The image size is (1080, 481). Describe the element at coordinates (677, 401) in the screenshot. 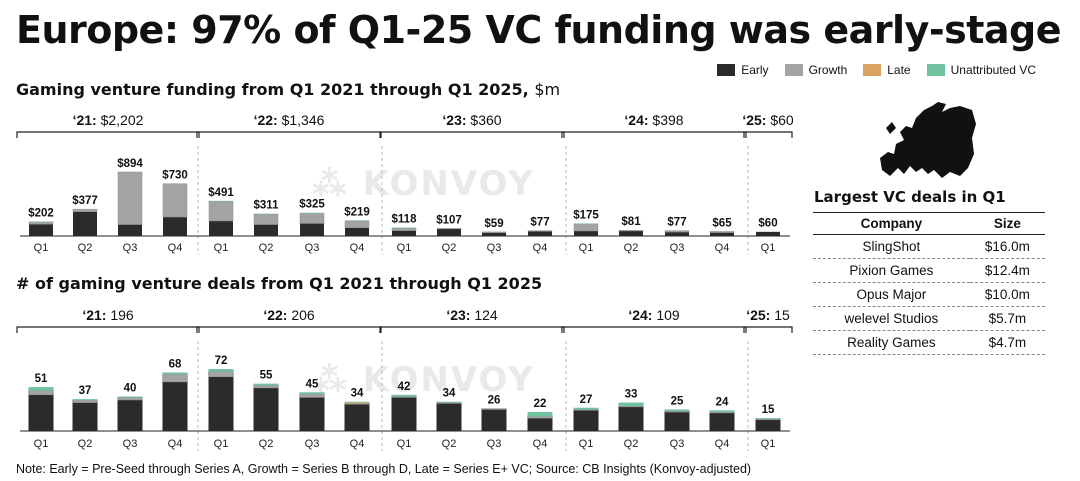

I see `bar-total-label: 25` at that location.